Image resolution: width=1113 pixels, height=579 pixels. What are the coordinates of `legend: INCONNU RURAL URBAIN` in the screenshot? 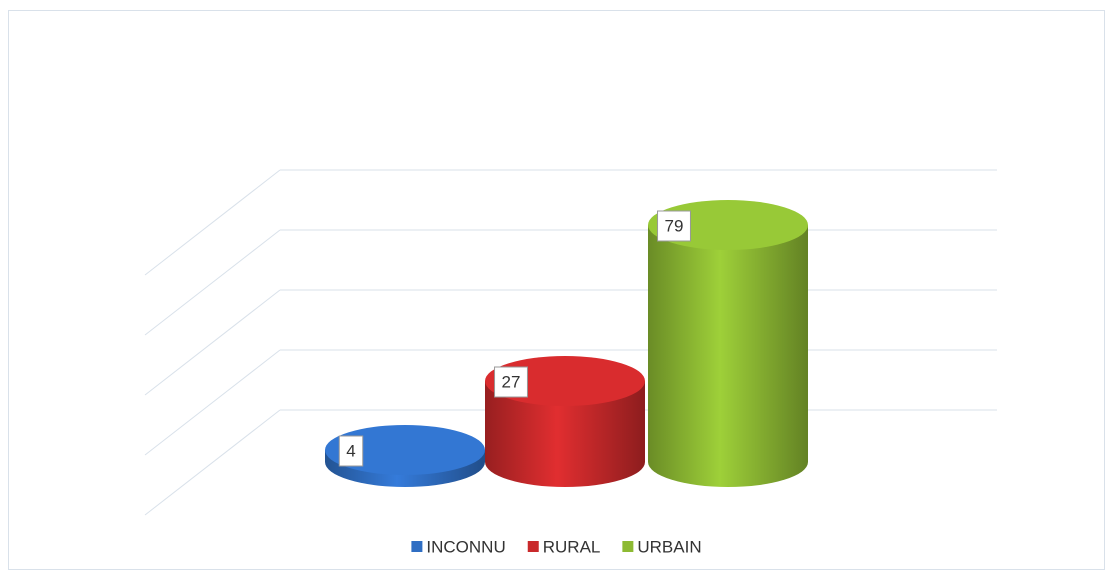 It's located at (556, 546).